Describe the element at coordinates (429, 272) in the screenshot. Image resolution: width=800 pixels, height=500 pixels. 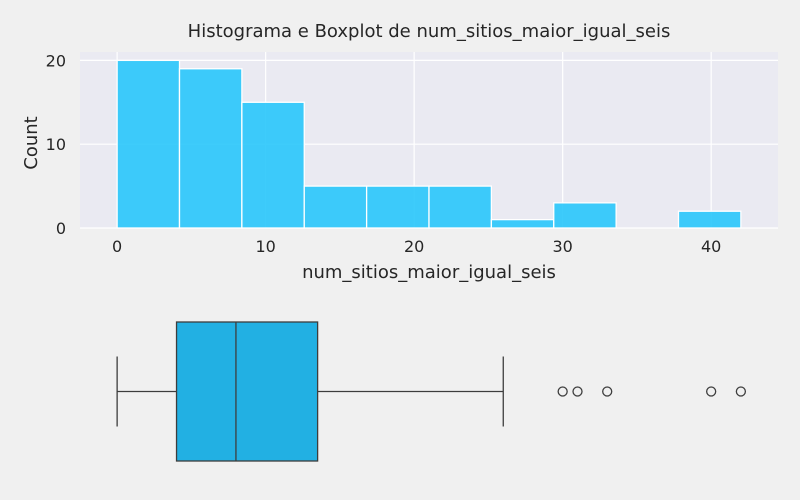
I see `x-axis-label: num_sitios_maior_igual_seis` at that location.